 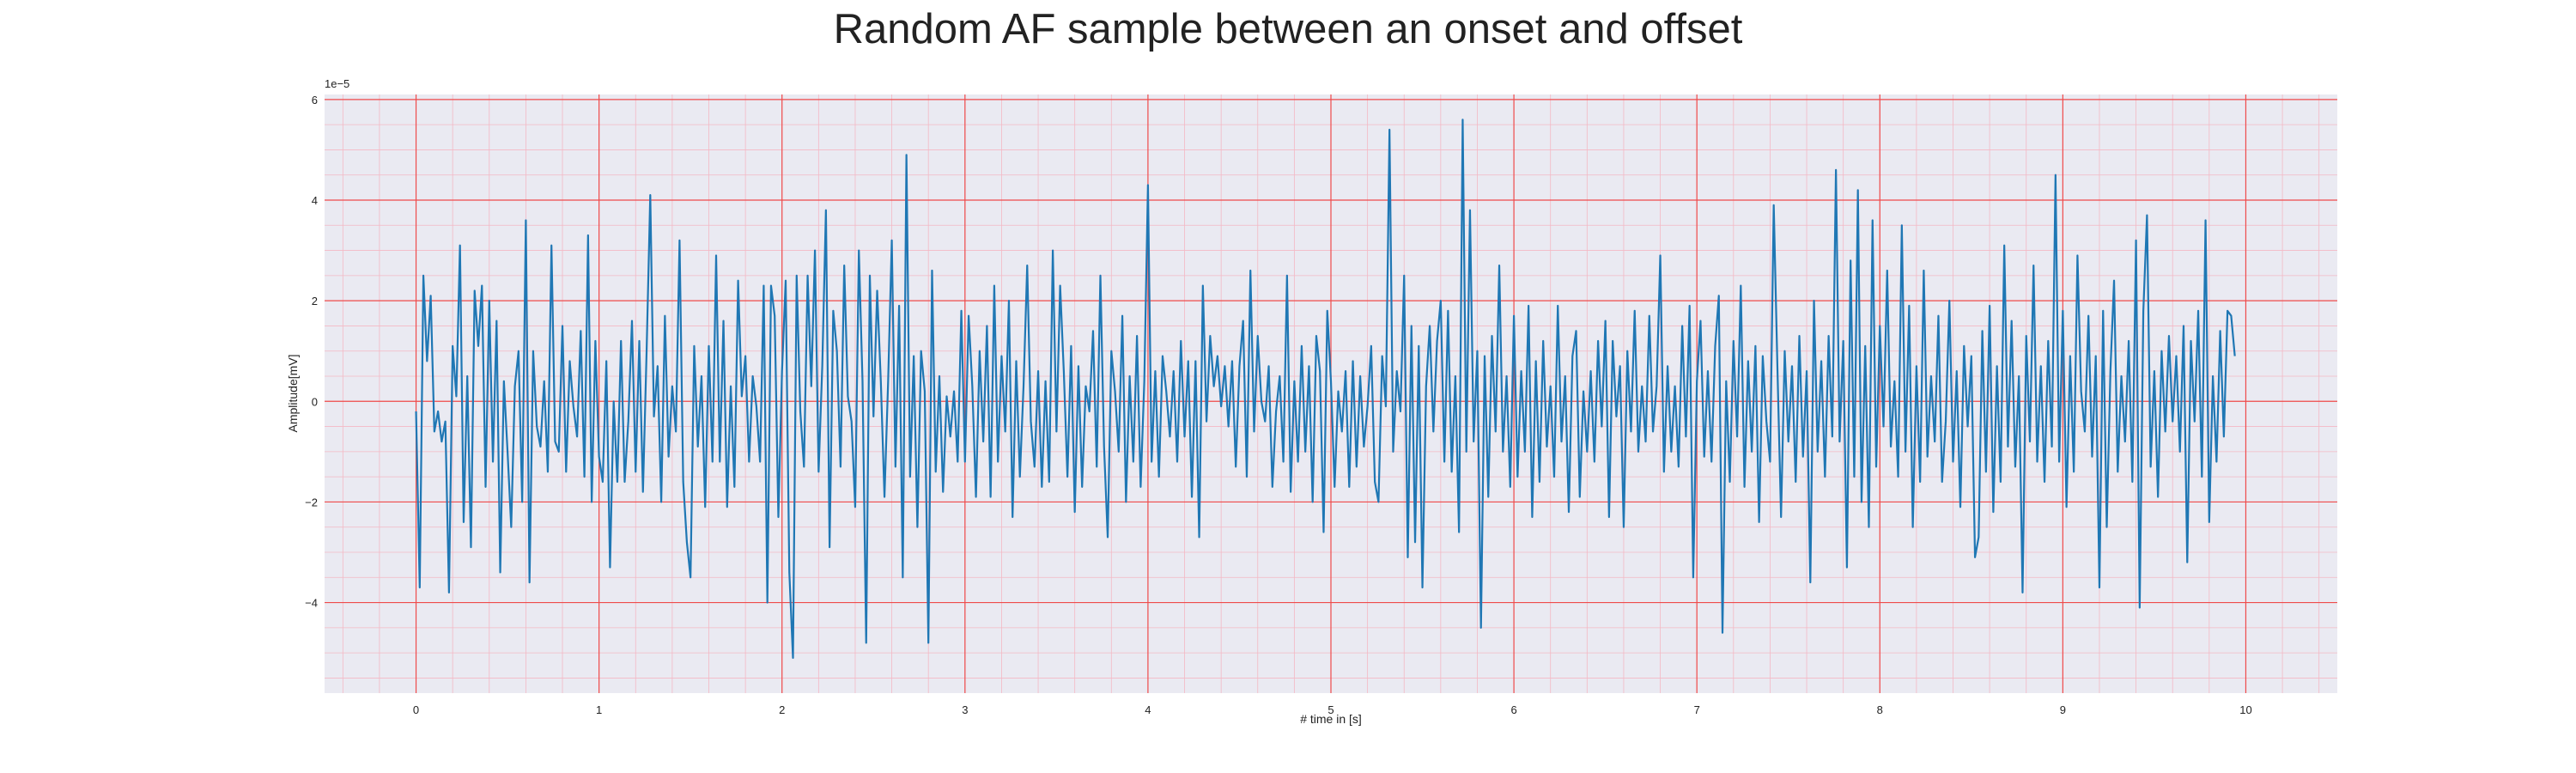 What do you see at coordinates (1148, 709) in the screenshot?
I see `x-tick-label: 4` at bounding box center [1148, 709].